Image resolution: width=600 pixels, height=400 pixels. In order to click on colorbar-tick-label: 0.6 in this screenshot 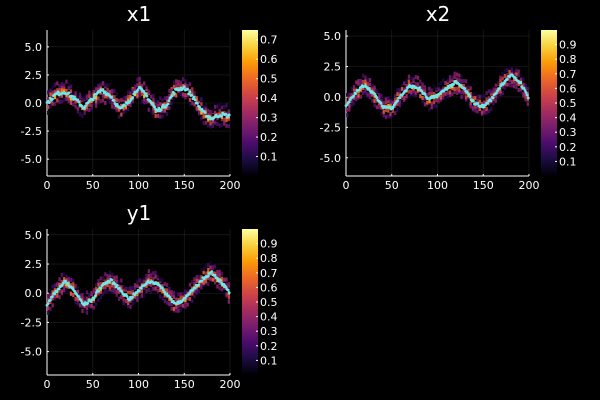, I will do `click(269, 287)`.